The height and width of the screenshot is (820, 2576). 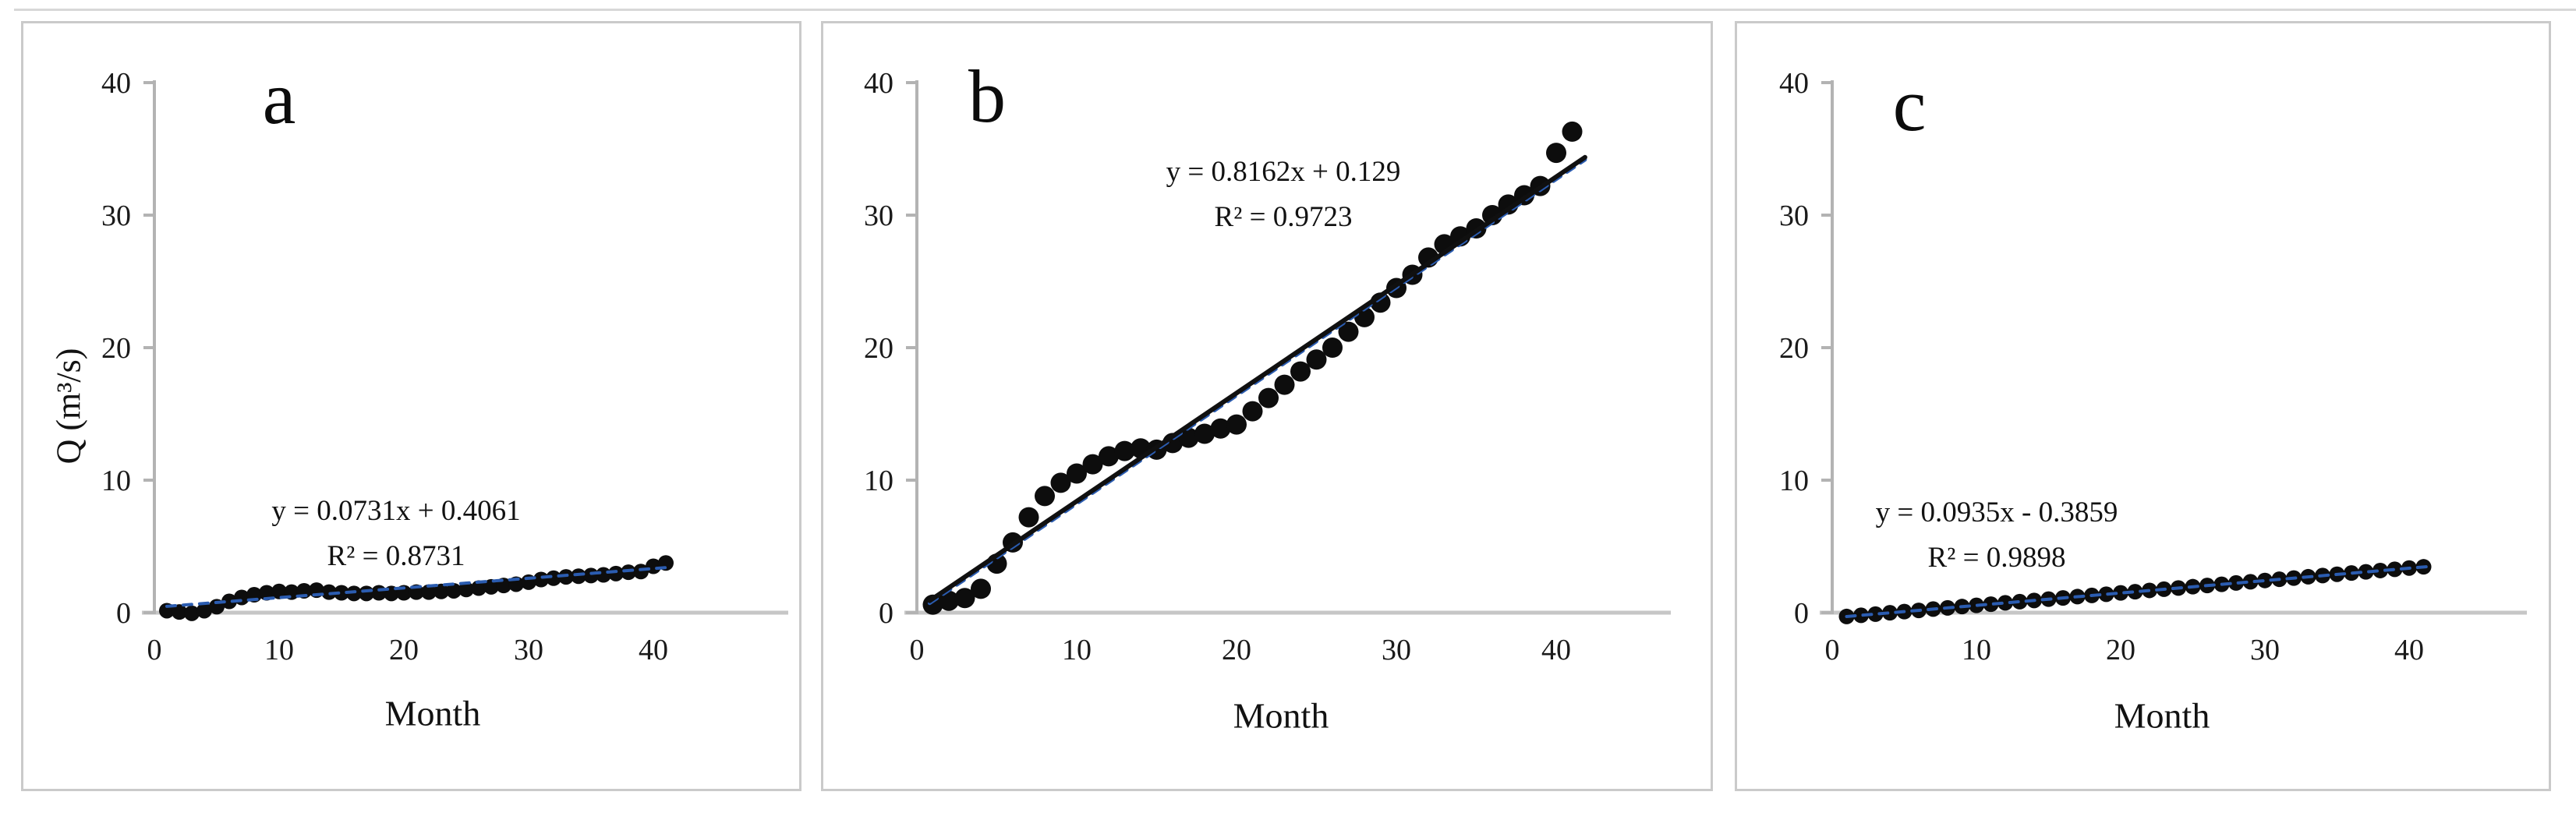 What do you see at coordinates (395, 534) in the screenshot?
I see `panel-a-equation-block: y = 0.0731x + 0.4061 R² = 0.8731` at bounding box center [395, 534].